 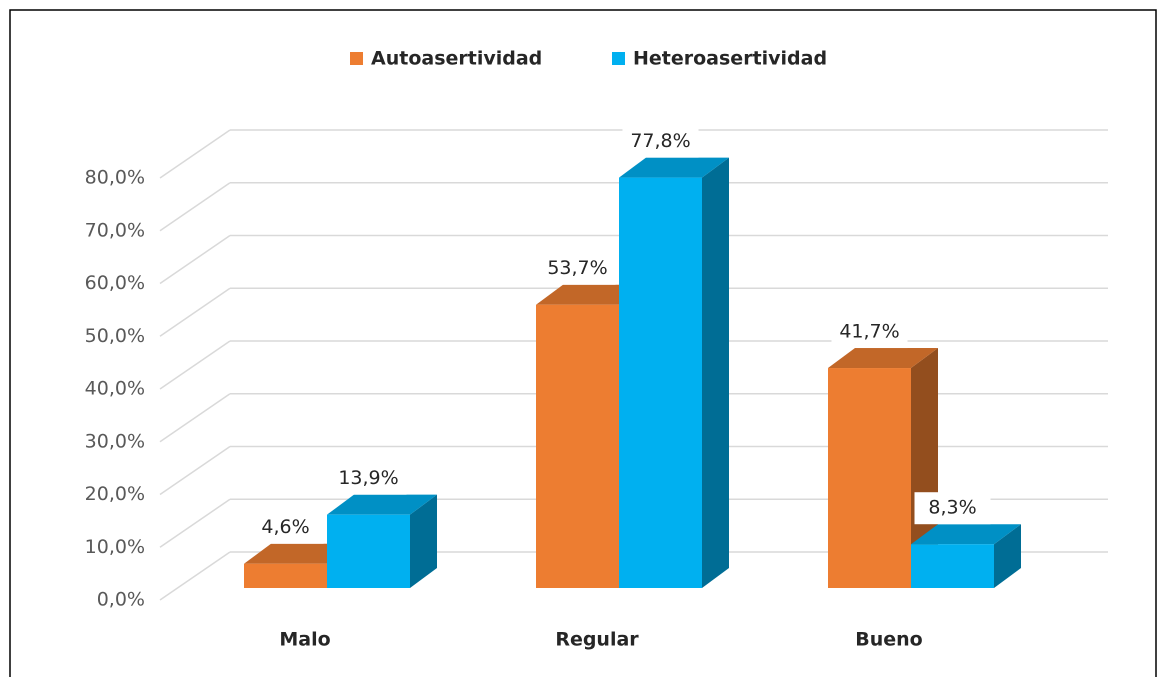 I want to click on y-tick-label: 60,0%, so click(x=115, y=283).